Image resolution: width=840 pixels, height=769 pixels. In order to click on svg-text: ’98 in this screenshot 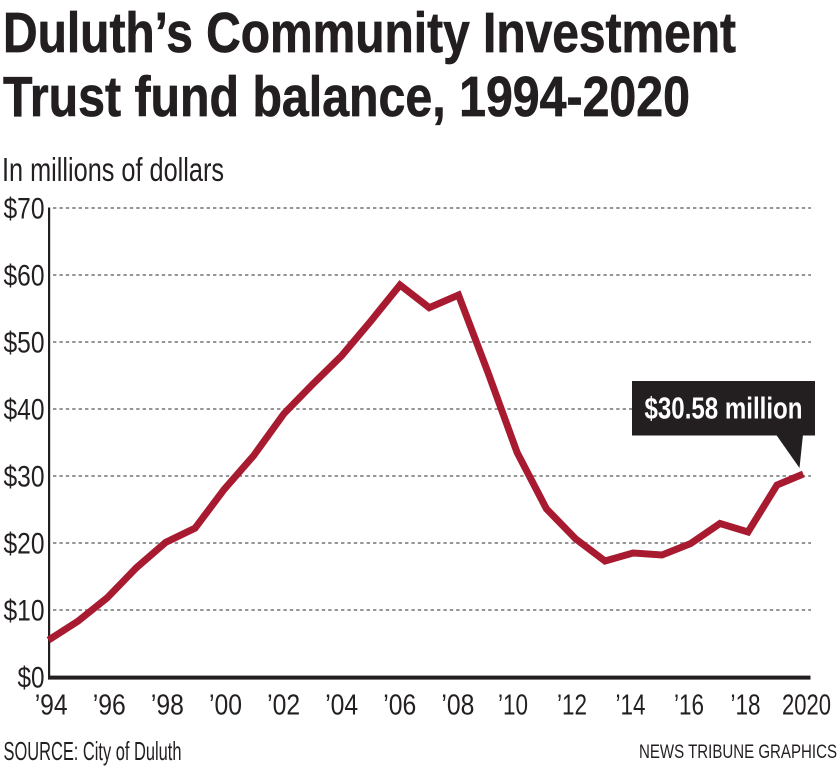, I will do `click(167, 706)`.